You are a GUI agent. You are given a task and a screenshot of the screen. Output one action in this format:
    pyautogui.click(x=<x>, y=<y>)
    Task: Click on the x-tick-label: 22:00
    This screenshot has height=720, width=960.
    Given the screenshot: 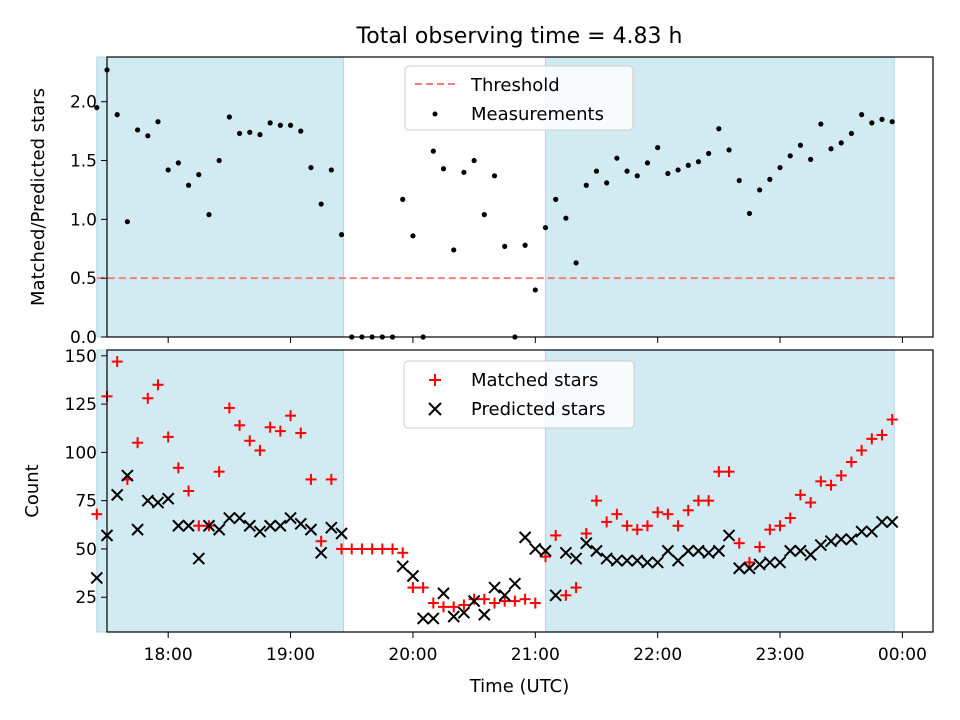 What is the action you would take?
    pyautogui.click(x=657, y=655)
    